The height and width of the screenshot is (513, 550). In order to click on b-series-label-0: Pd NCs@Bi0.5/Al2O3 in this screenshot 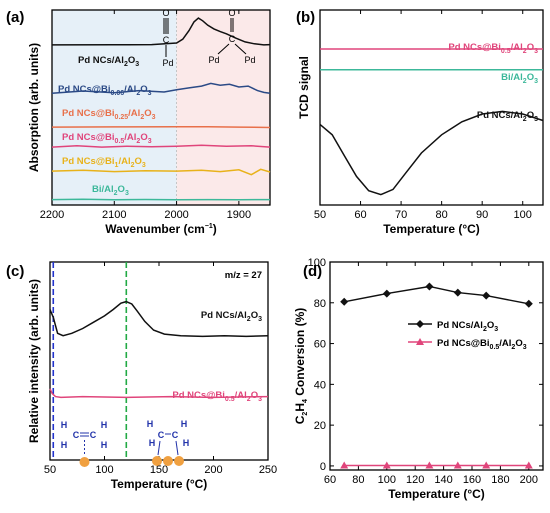, I will do `click(493, 48)`.